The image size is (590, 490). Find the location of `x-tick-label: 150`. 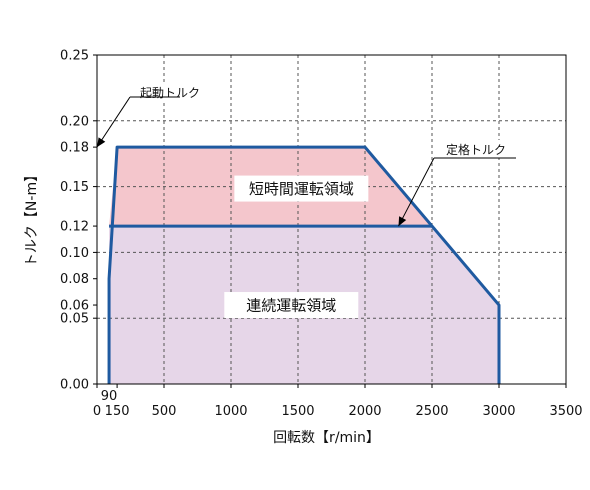

x-tick-label: 150 is located at coordinates (117, 411).